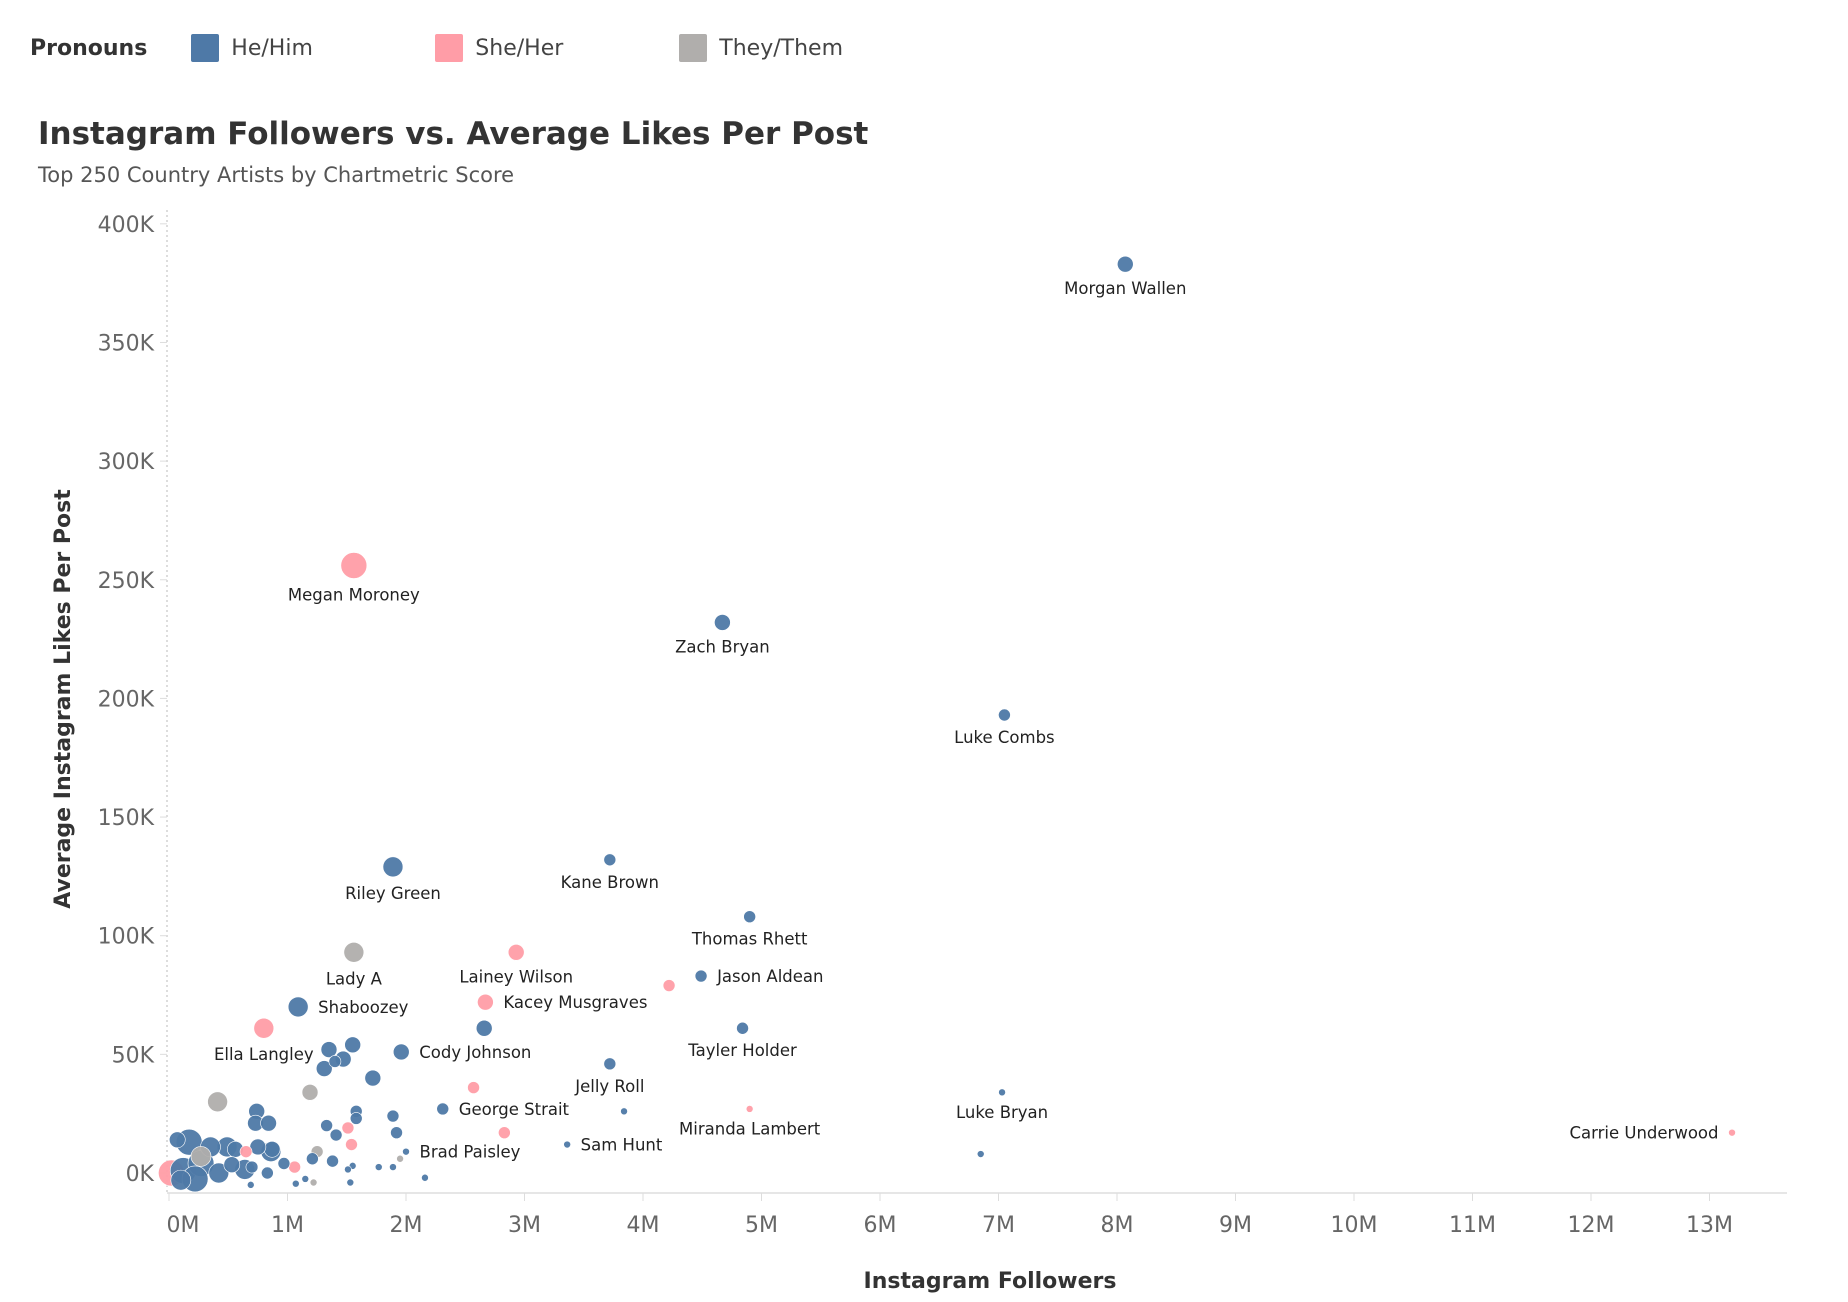 Image resolution: width=1848 pixels, height=1302 pixels. Describe the element at coordinates (1117, 1225) in the screenshot. I see `x-tick-label: 8M` at that location.